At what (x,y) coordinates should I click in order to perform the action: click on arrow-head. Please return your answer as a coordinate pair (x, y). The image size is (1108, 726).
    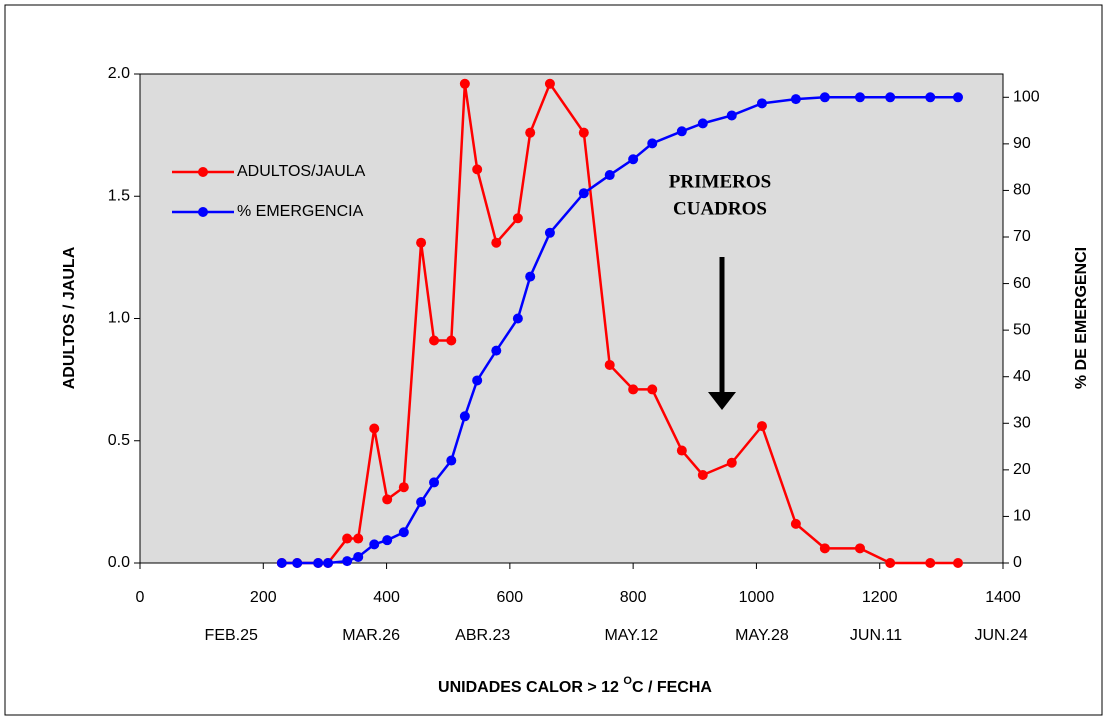
    Looking at the image, I should click on (722, 401).